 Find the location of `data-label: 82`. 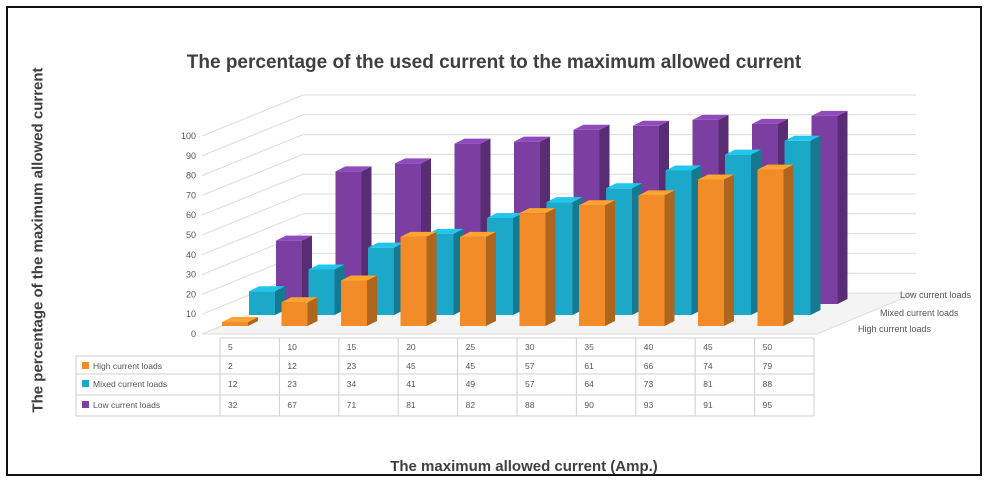

data-label: 82 is located at coordinates (471, 405).